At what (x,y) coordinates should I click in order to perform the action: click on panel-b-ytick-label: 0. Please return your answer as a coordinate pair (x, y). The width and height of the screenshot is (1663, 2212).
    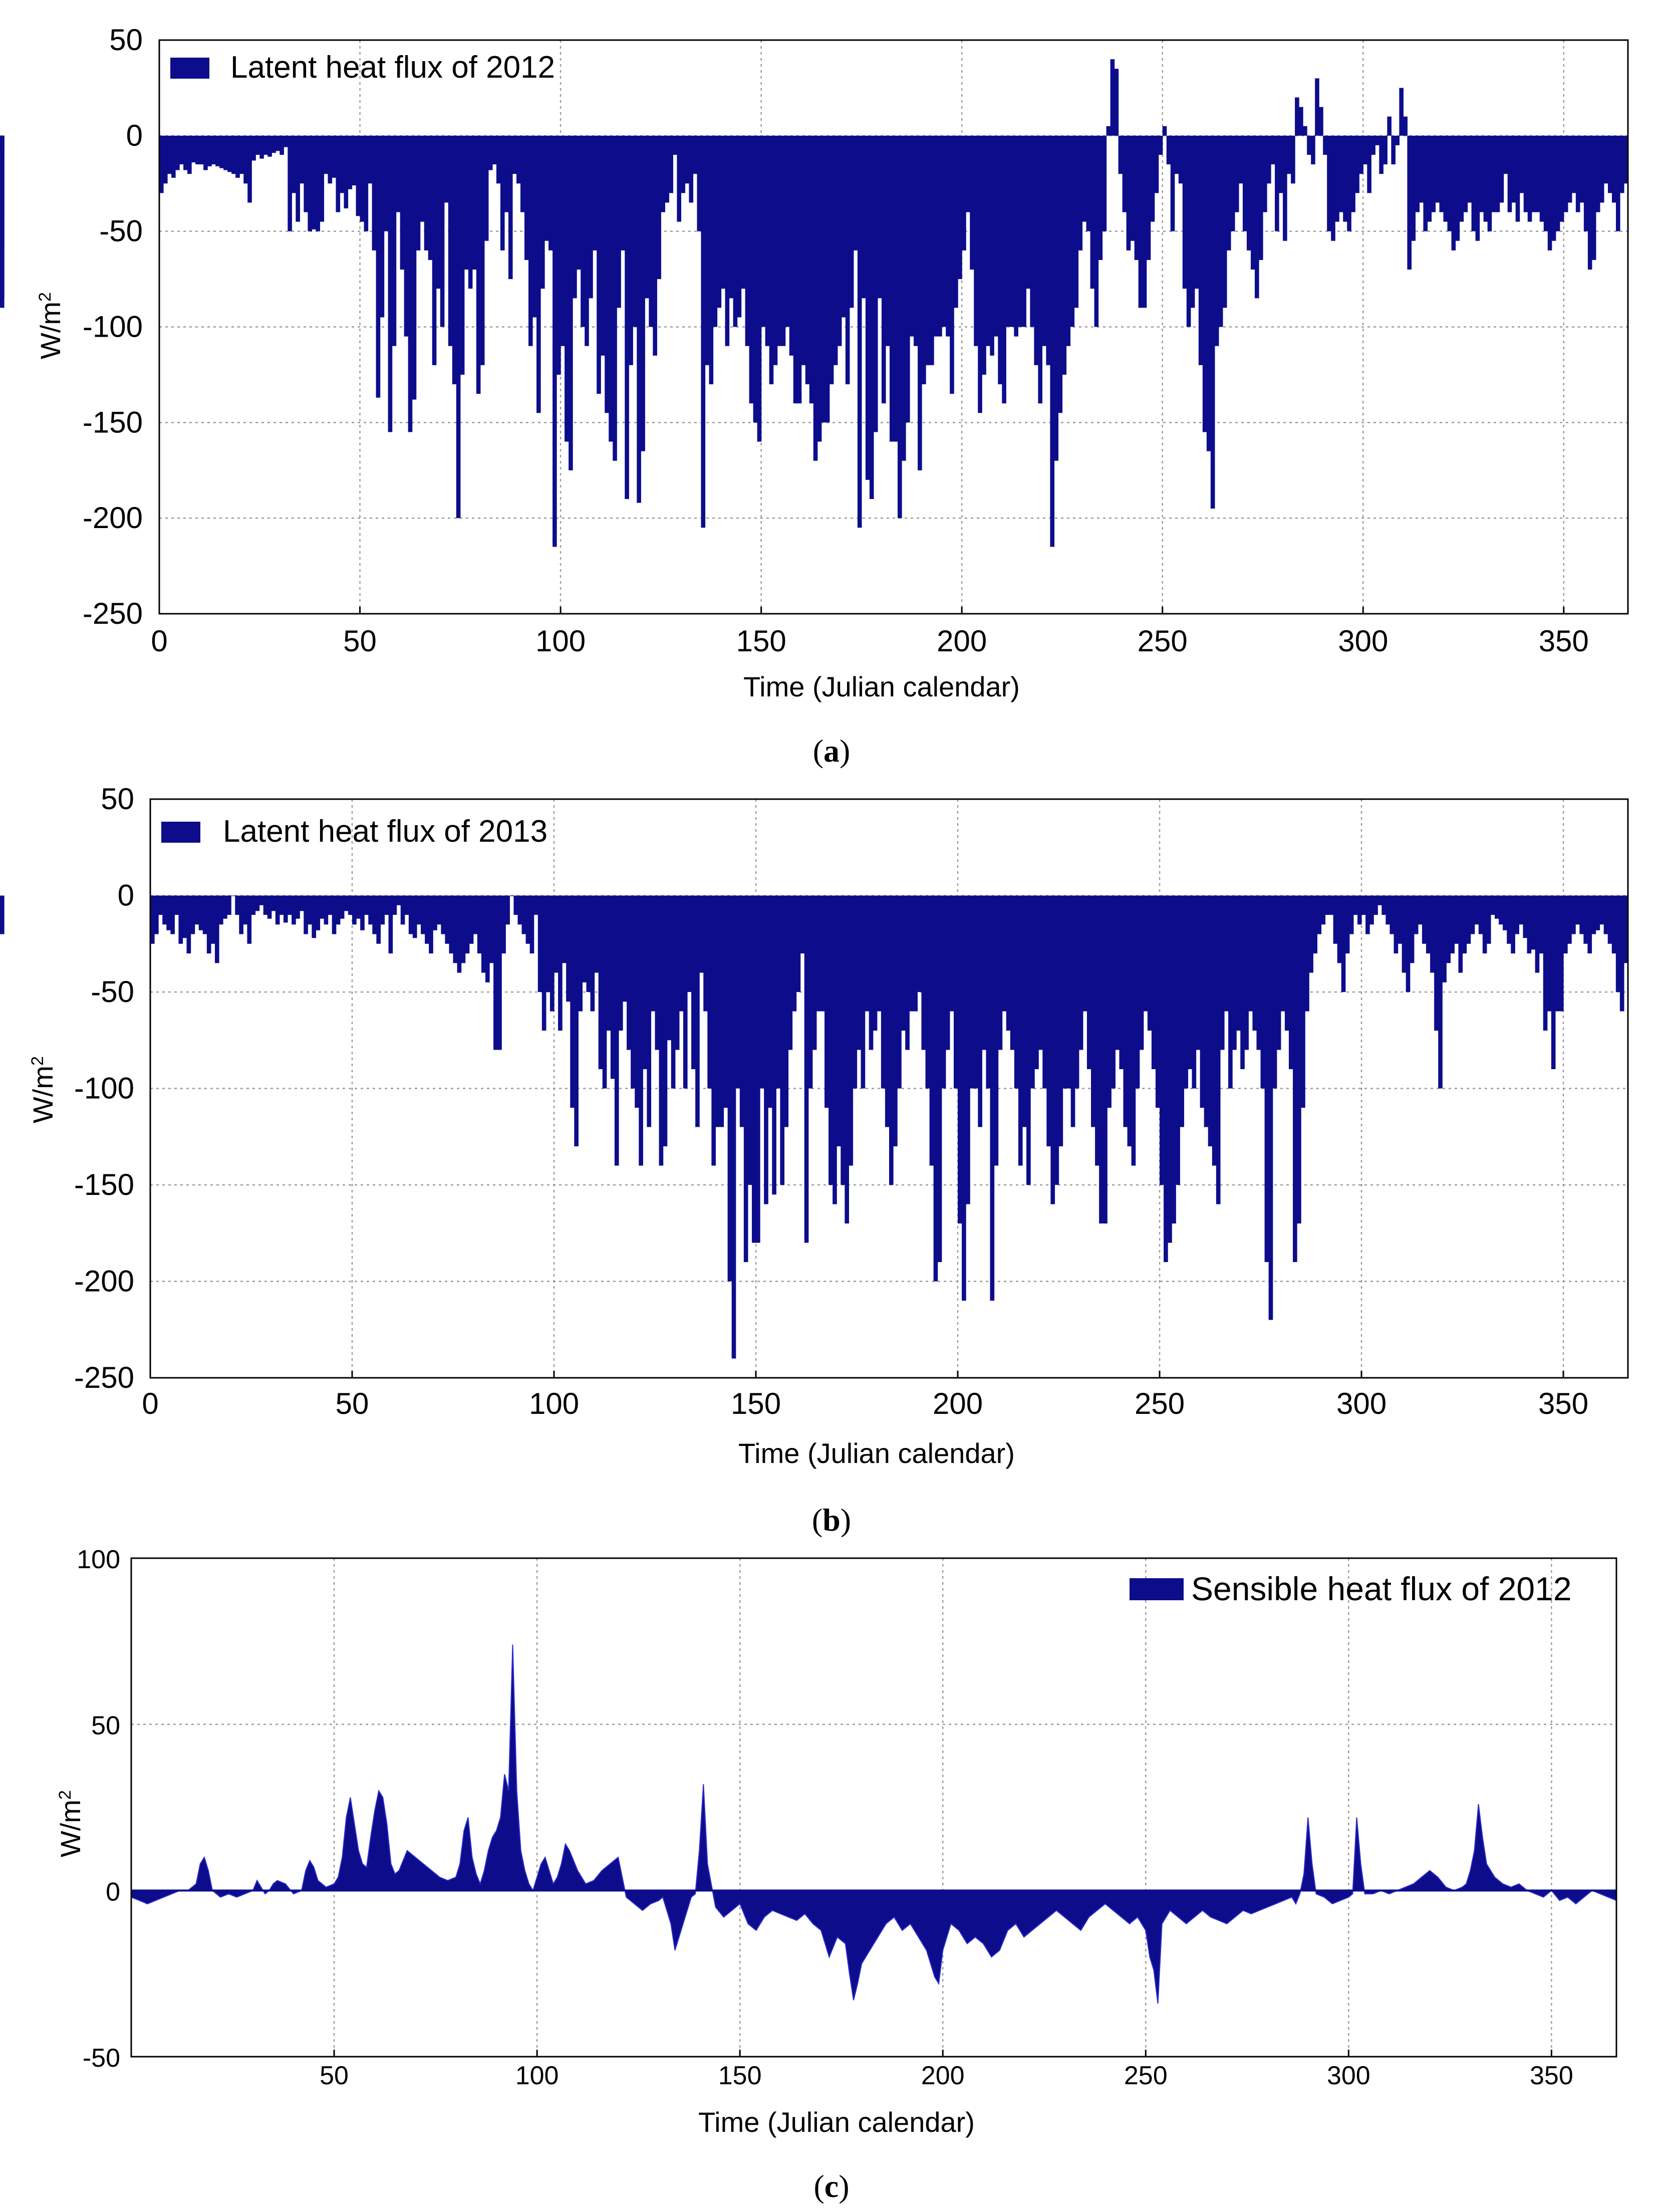
    Looking at the image, I should click on (126, 896).